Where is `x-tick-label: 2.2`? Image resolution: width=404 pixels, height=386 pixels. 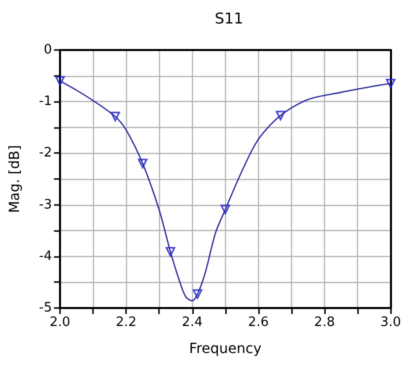 x-tick-label: 2.2 is located at coordinates (126, 322).